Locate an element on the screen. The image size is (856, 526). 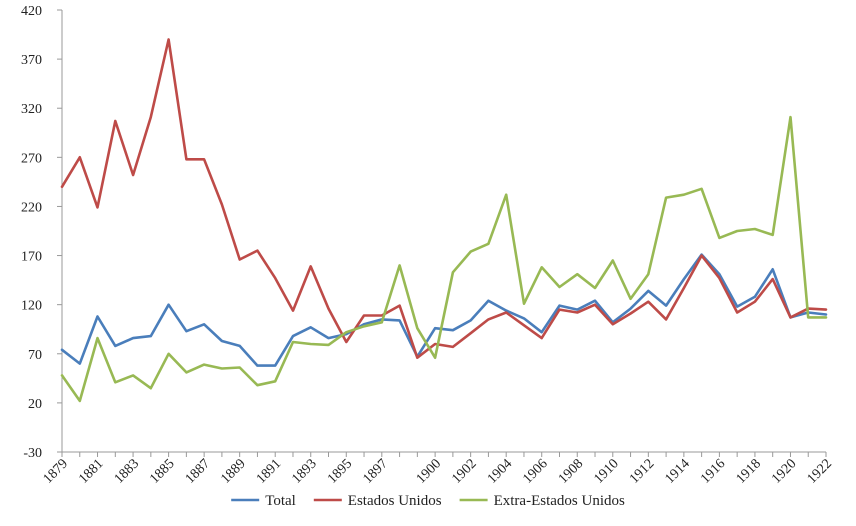
legend-label: Total is located at coordinates (280, 501).